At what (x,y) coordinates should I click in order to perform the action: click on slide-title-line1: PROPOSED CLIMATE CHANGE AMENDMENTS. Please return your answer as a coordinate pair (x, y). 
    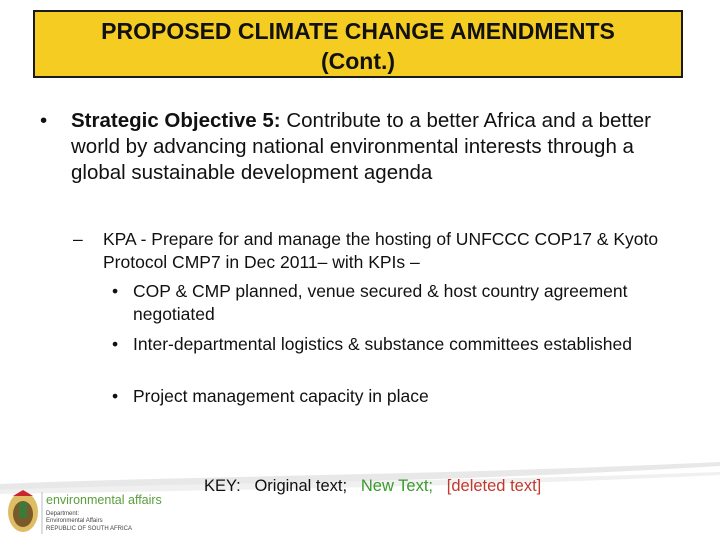
    Looking at the image, I should click on (358, 31).